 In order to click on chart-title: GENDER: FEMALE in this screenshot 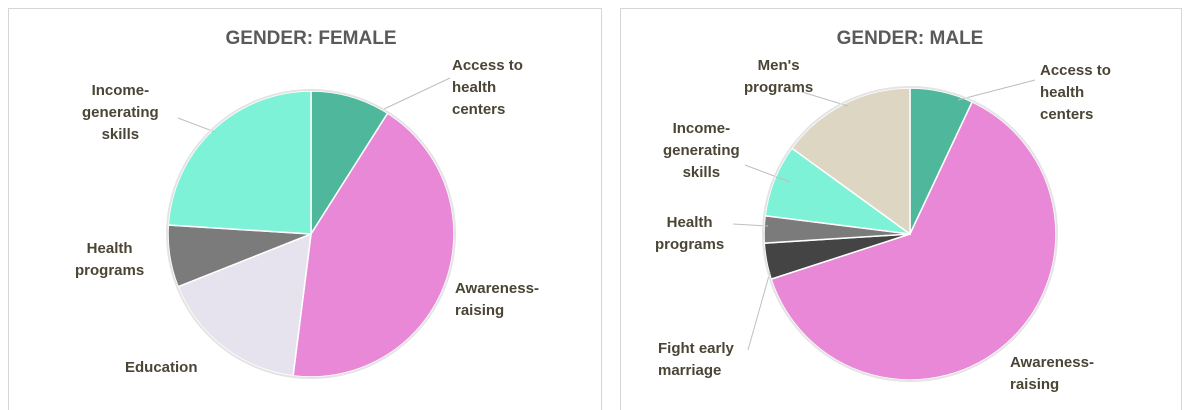, I will do `click(311, 38)`.